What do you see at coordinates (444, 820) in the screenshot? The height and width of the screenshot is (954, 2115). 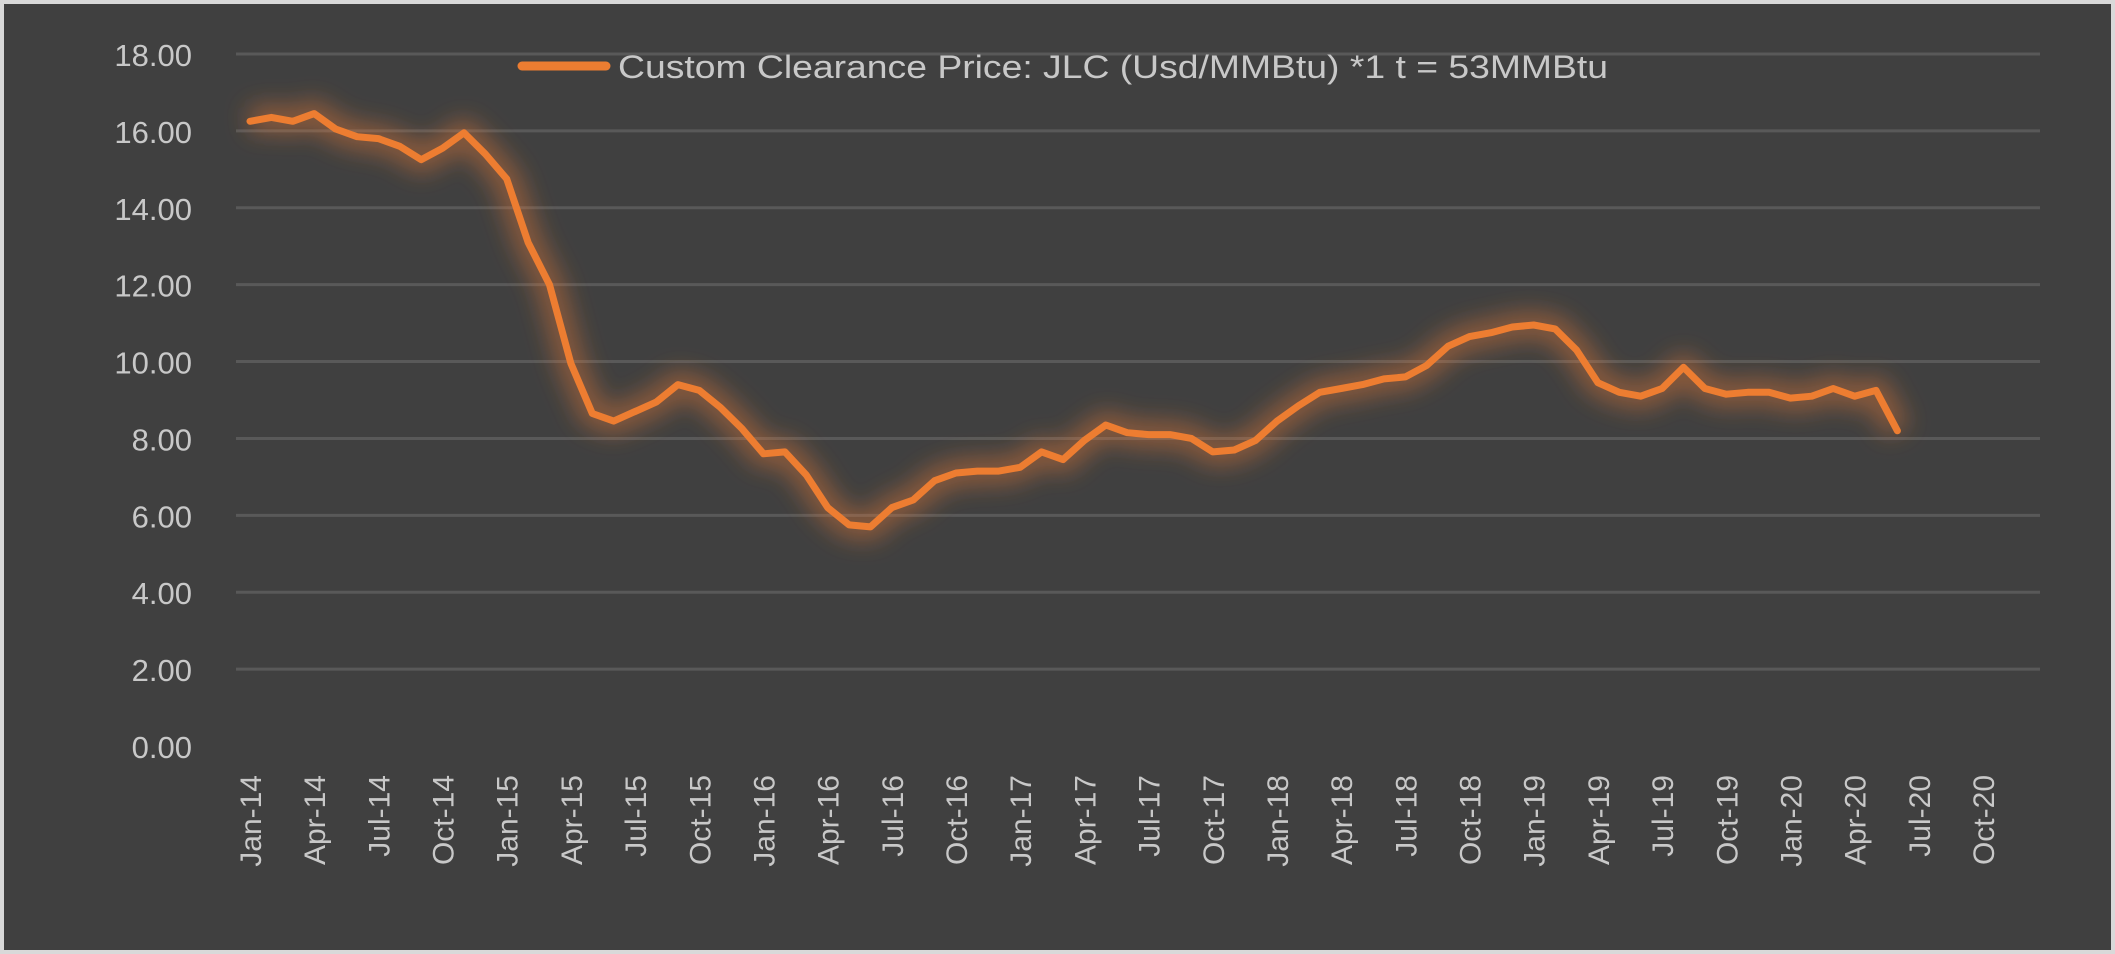 I see `x-tick-label: Oct-14` at bounding box center [444, 820].